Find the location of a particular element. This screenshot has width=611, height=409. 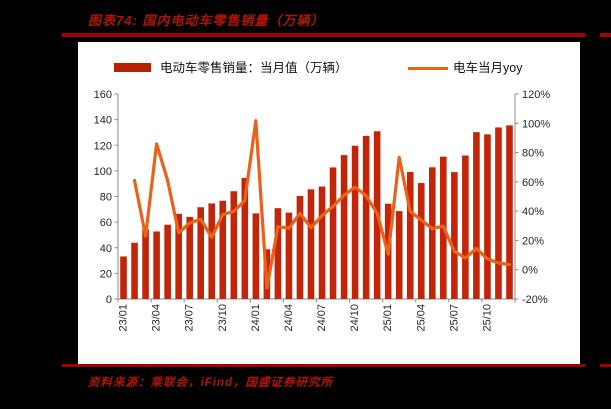

svg-text: 80 is located at coordinates (106, 198).